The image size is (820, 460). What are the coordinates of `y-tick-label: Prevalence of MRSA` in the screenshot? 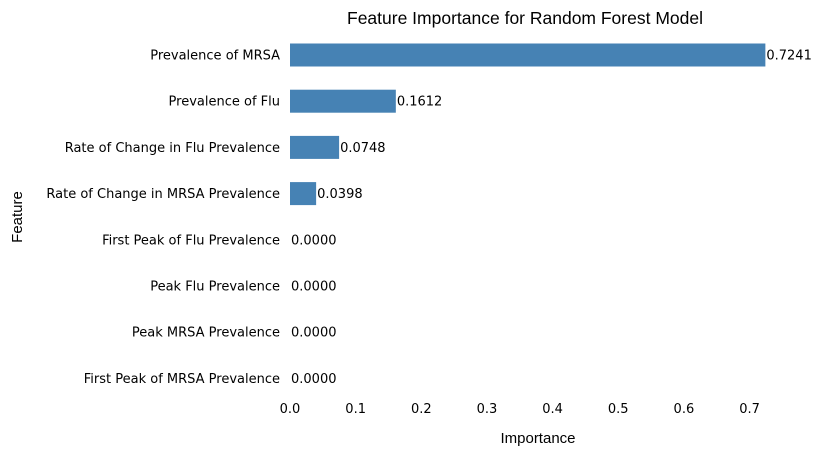 It's located at (215, 56).